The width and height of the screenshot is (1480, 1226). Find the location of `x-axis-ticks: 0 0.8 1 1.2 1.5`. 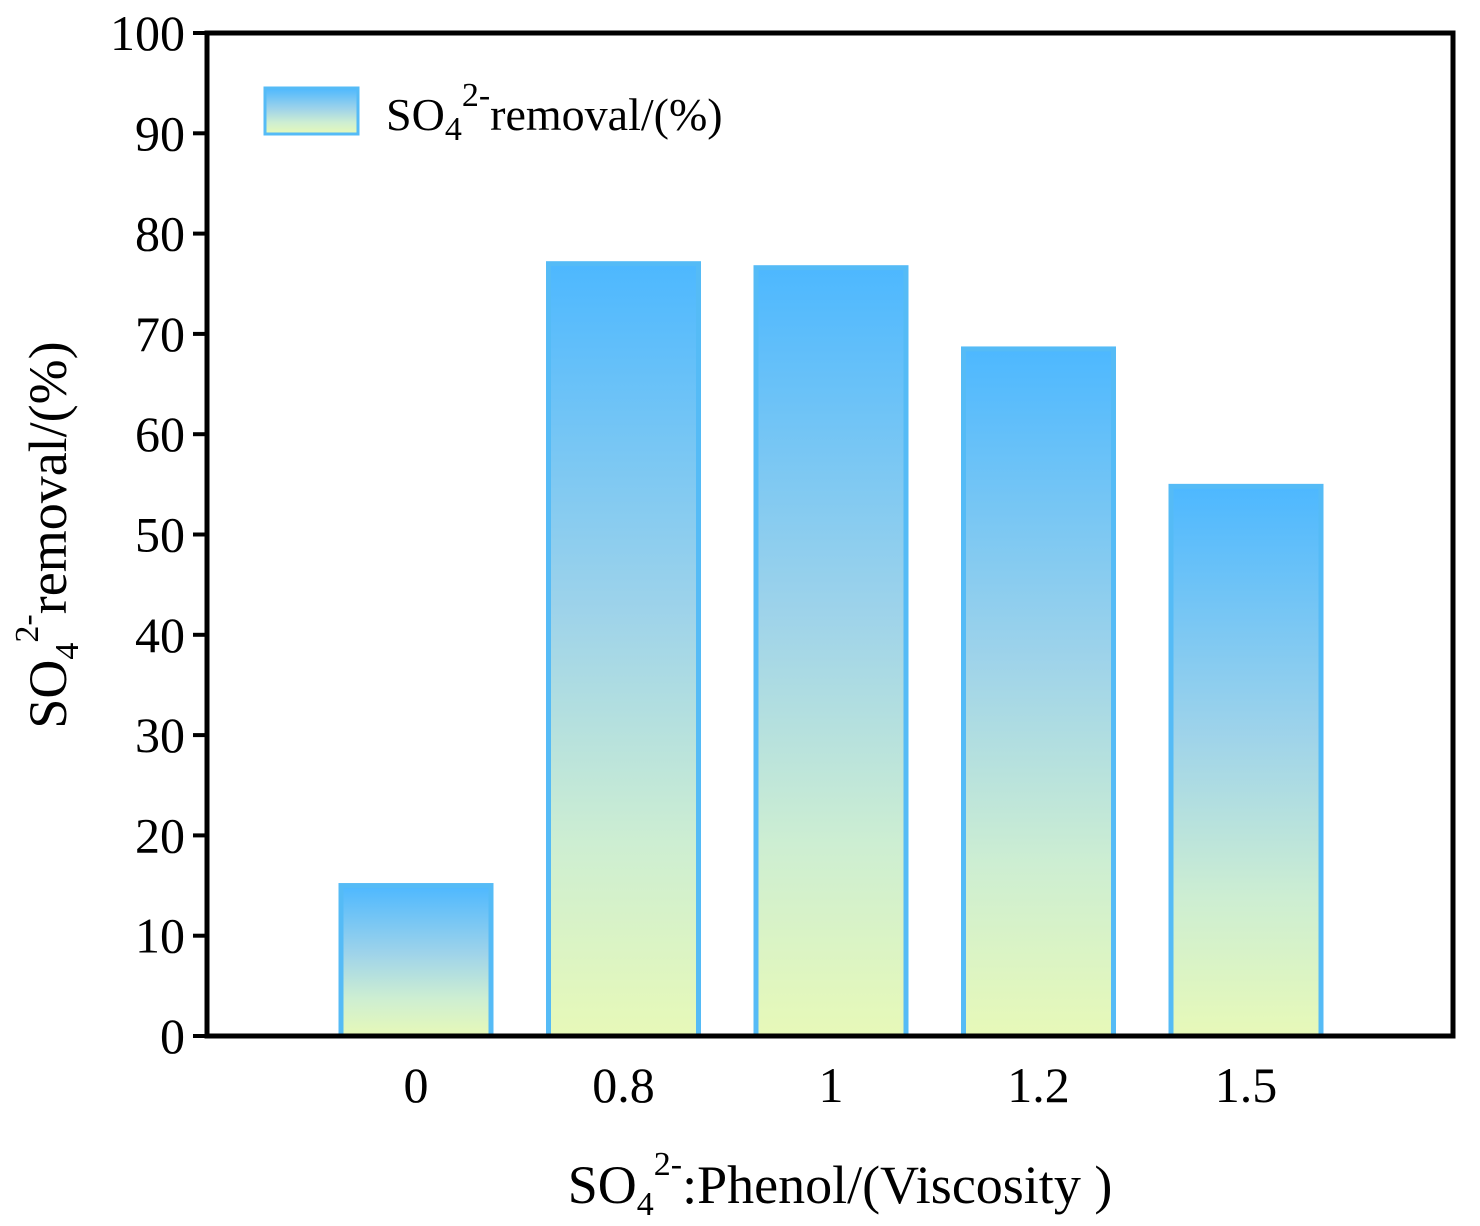

x-axis-ticks: 0 0.8 1 1.2 1.5 is located at coordinates (841, 1085).